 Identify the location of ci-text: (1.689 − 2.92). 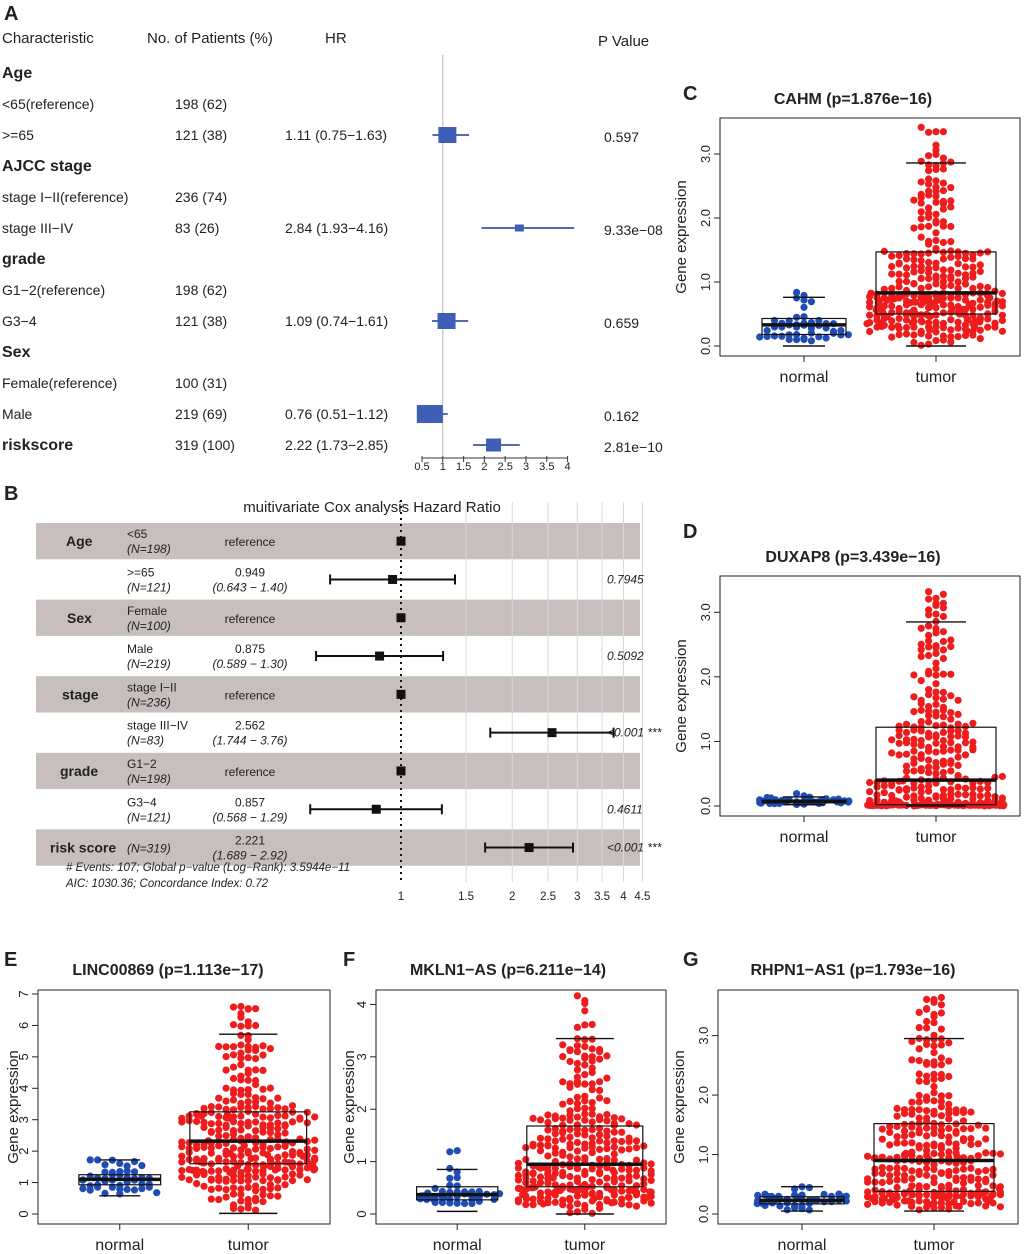
(249, 856).